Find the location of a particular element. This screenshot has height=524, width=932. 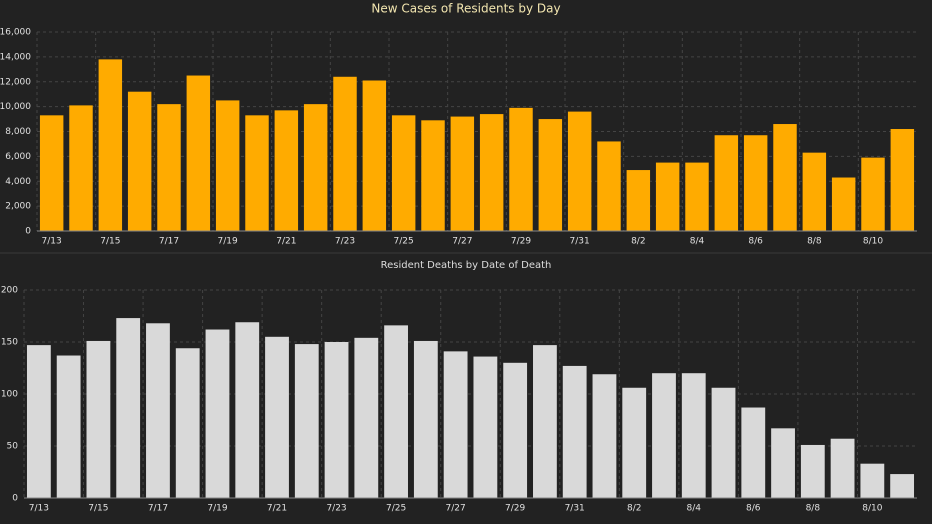

y-tick-label: 12,000 is located at coordinates (15, 82).